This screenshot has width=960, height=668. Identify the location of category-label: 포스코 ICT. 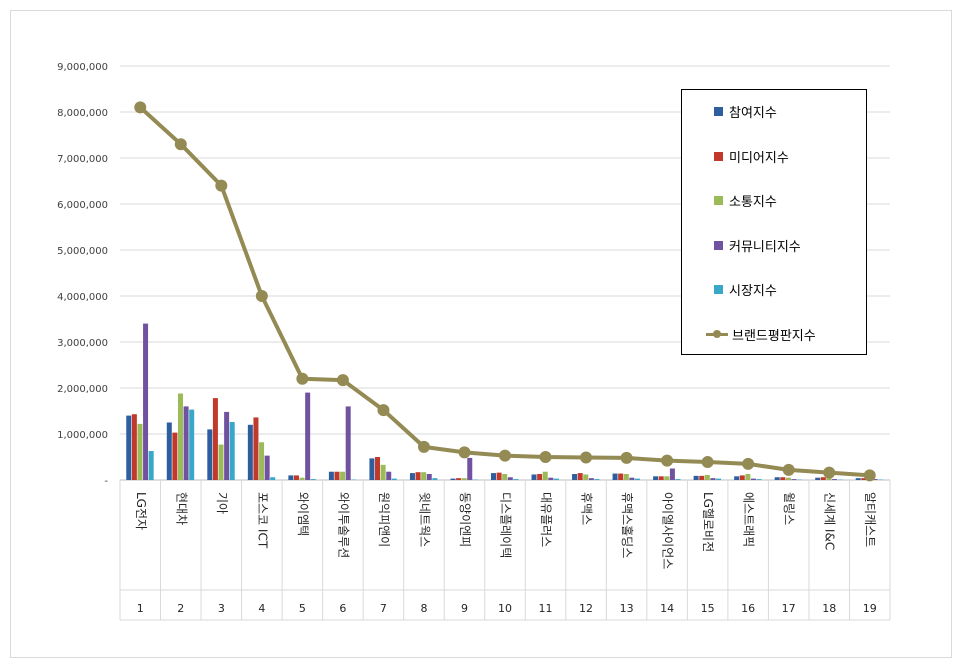
(262, 520).